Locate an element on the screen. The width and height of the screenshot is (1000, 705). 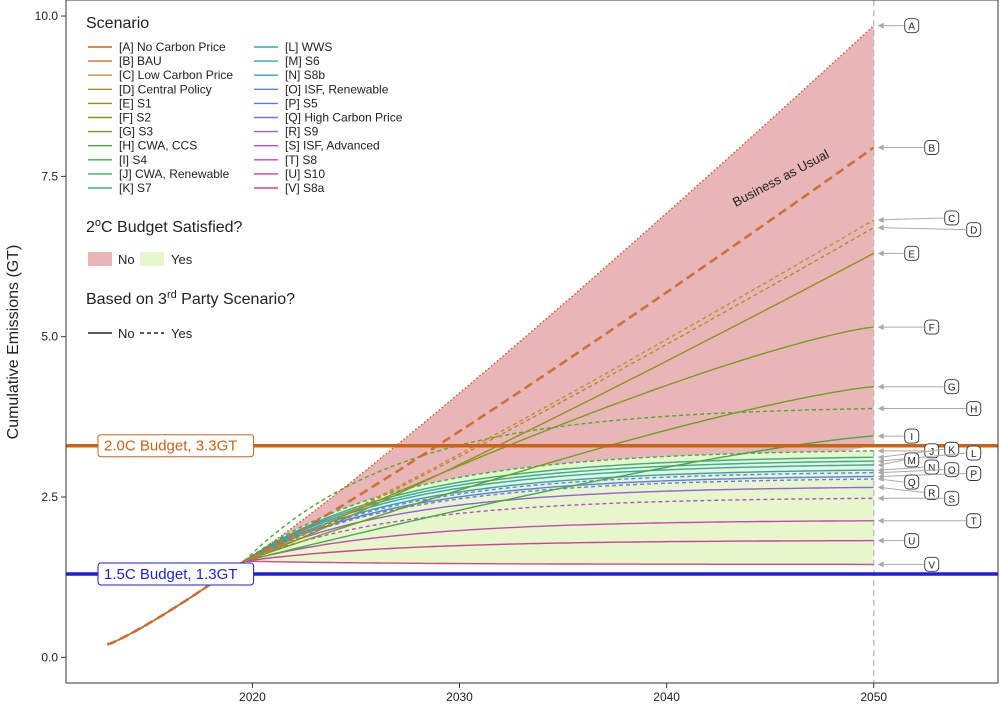
legend-label-L: [L] WWS is located at coordinates (308, 47).